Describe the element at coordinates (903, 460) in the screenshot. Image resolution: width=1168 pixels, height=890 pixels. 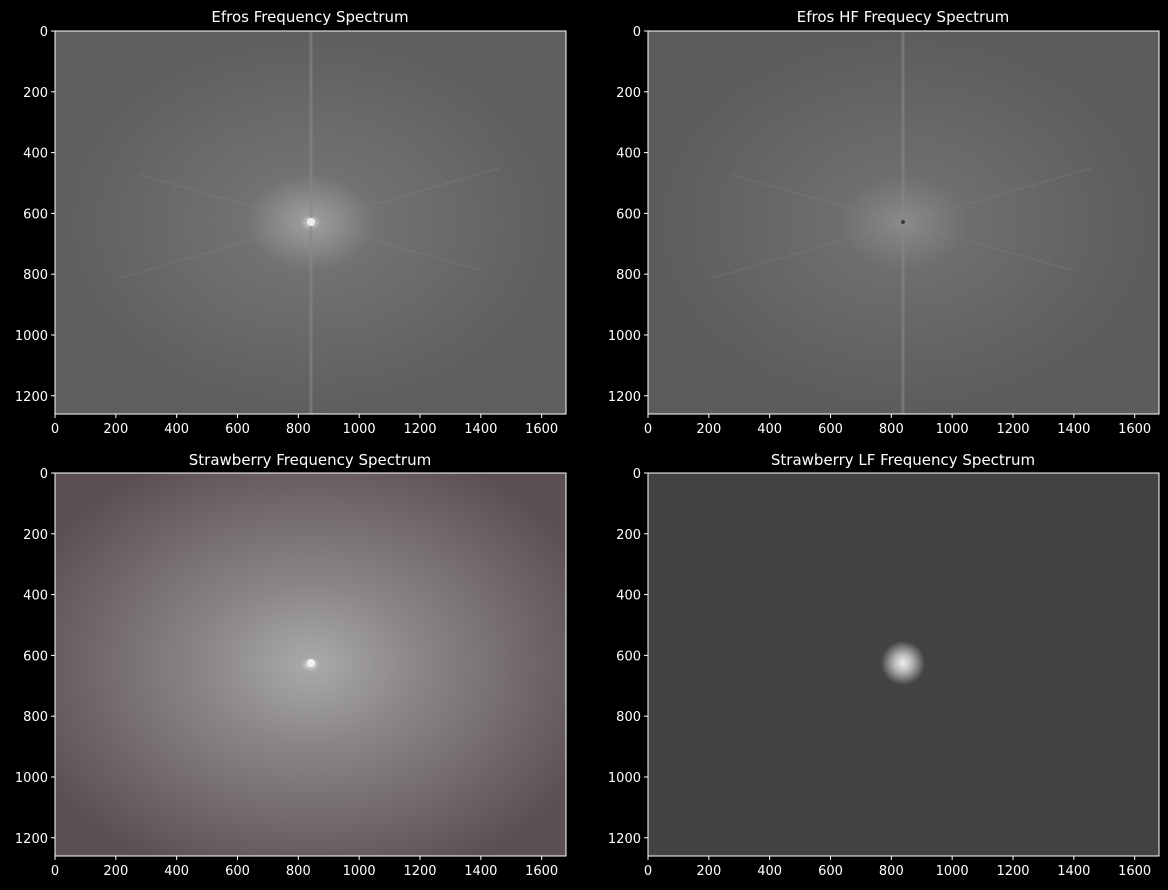
I see `panel-title: Strawberry LF Frequency Spectrum` at that location.